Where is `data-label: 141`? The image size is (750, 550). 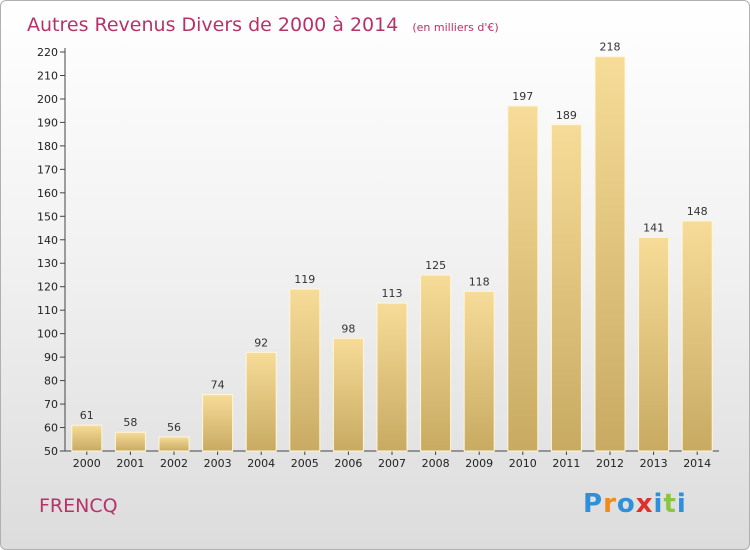 data-label: 141 is located at coordinates (653, 227).